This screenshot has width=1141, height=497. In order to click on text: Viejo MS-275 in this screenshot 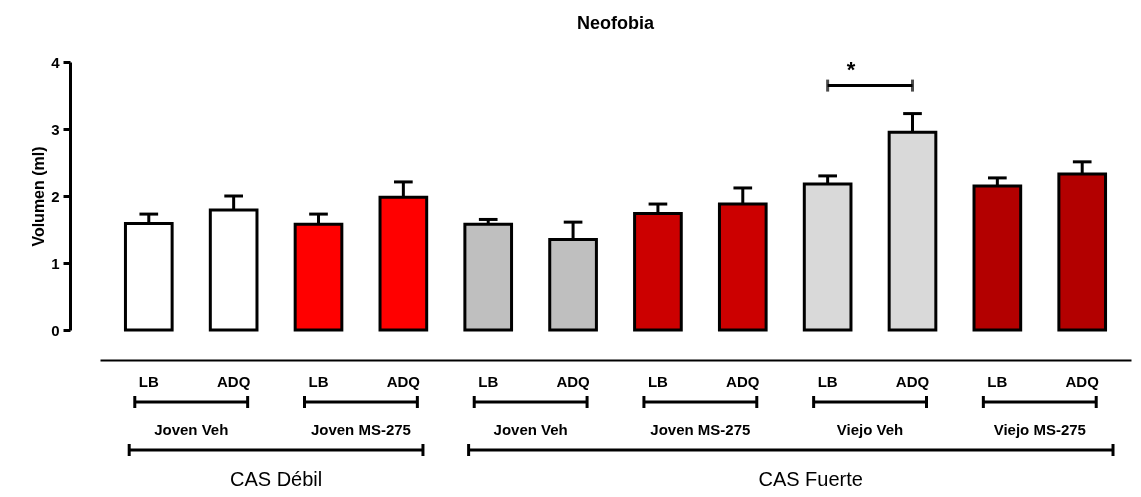, I will do `click(1039, 429)`.